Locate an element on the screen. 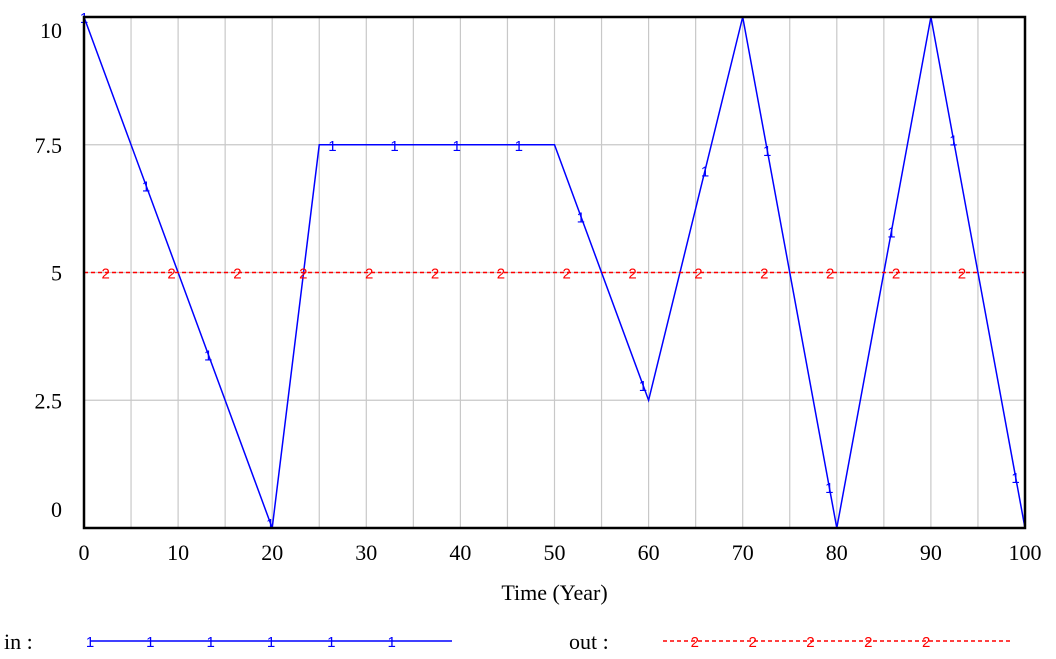  y-axis-ticks: 0 2.5 5 7.5 10 is located at coordinates (49, 270).